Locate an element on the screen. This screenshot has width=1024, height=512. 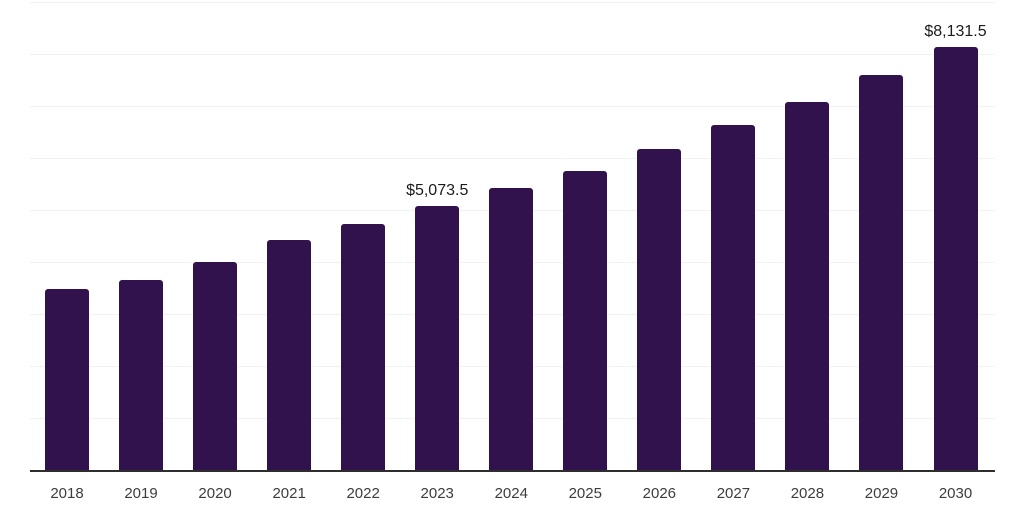
bar-2030 is located at coordinates (955, 258).